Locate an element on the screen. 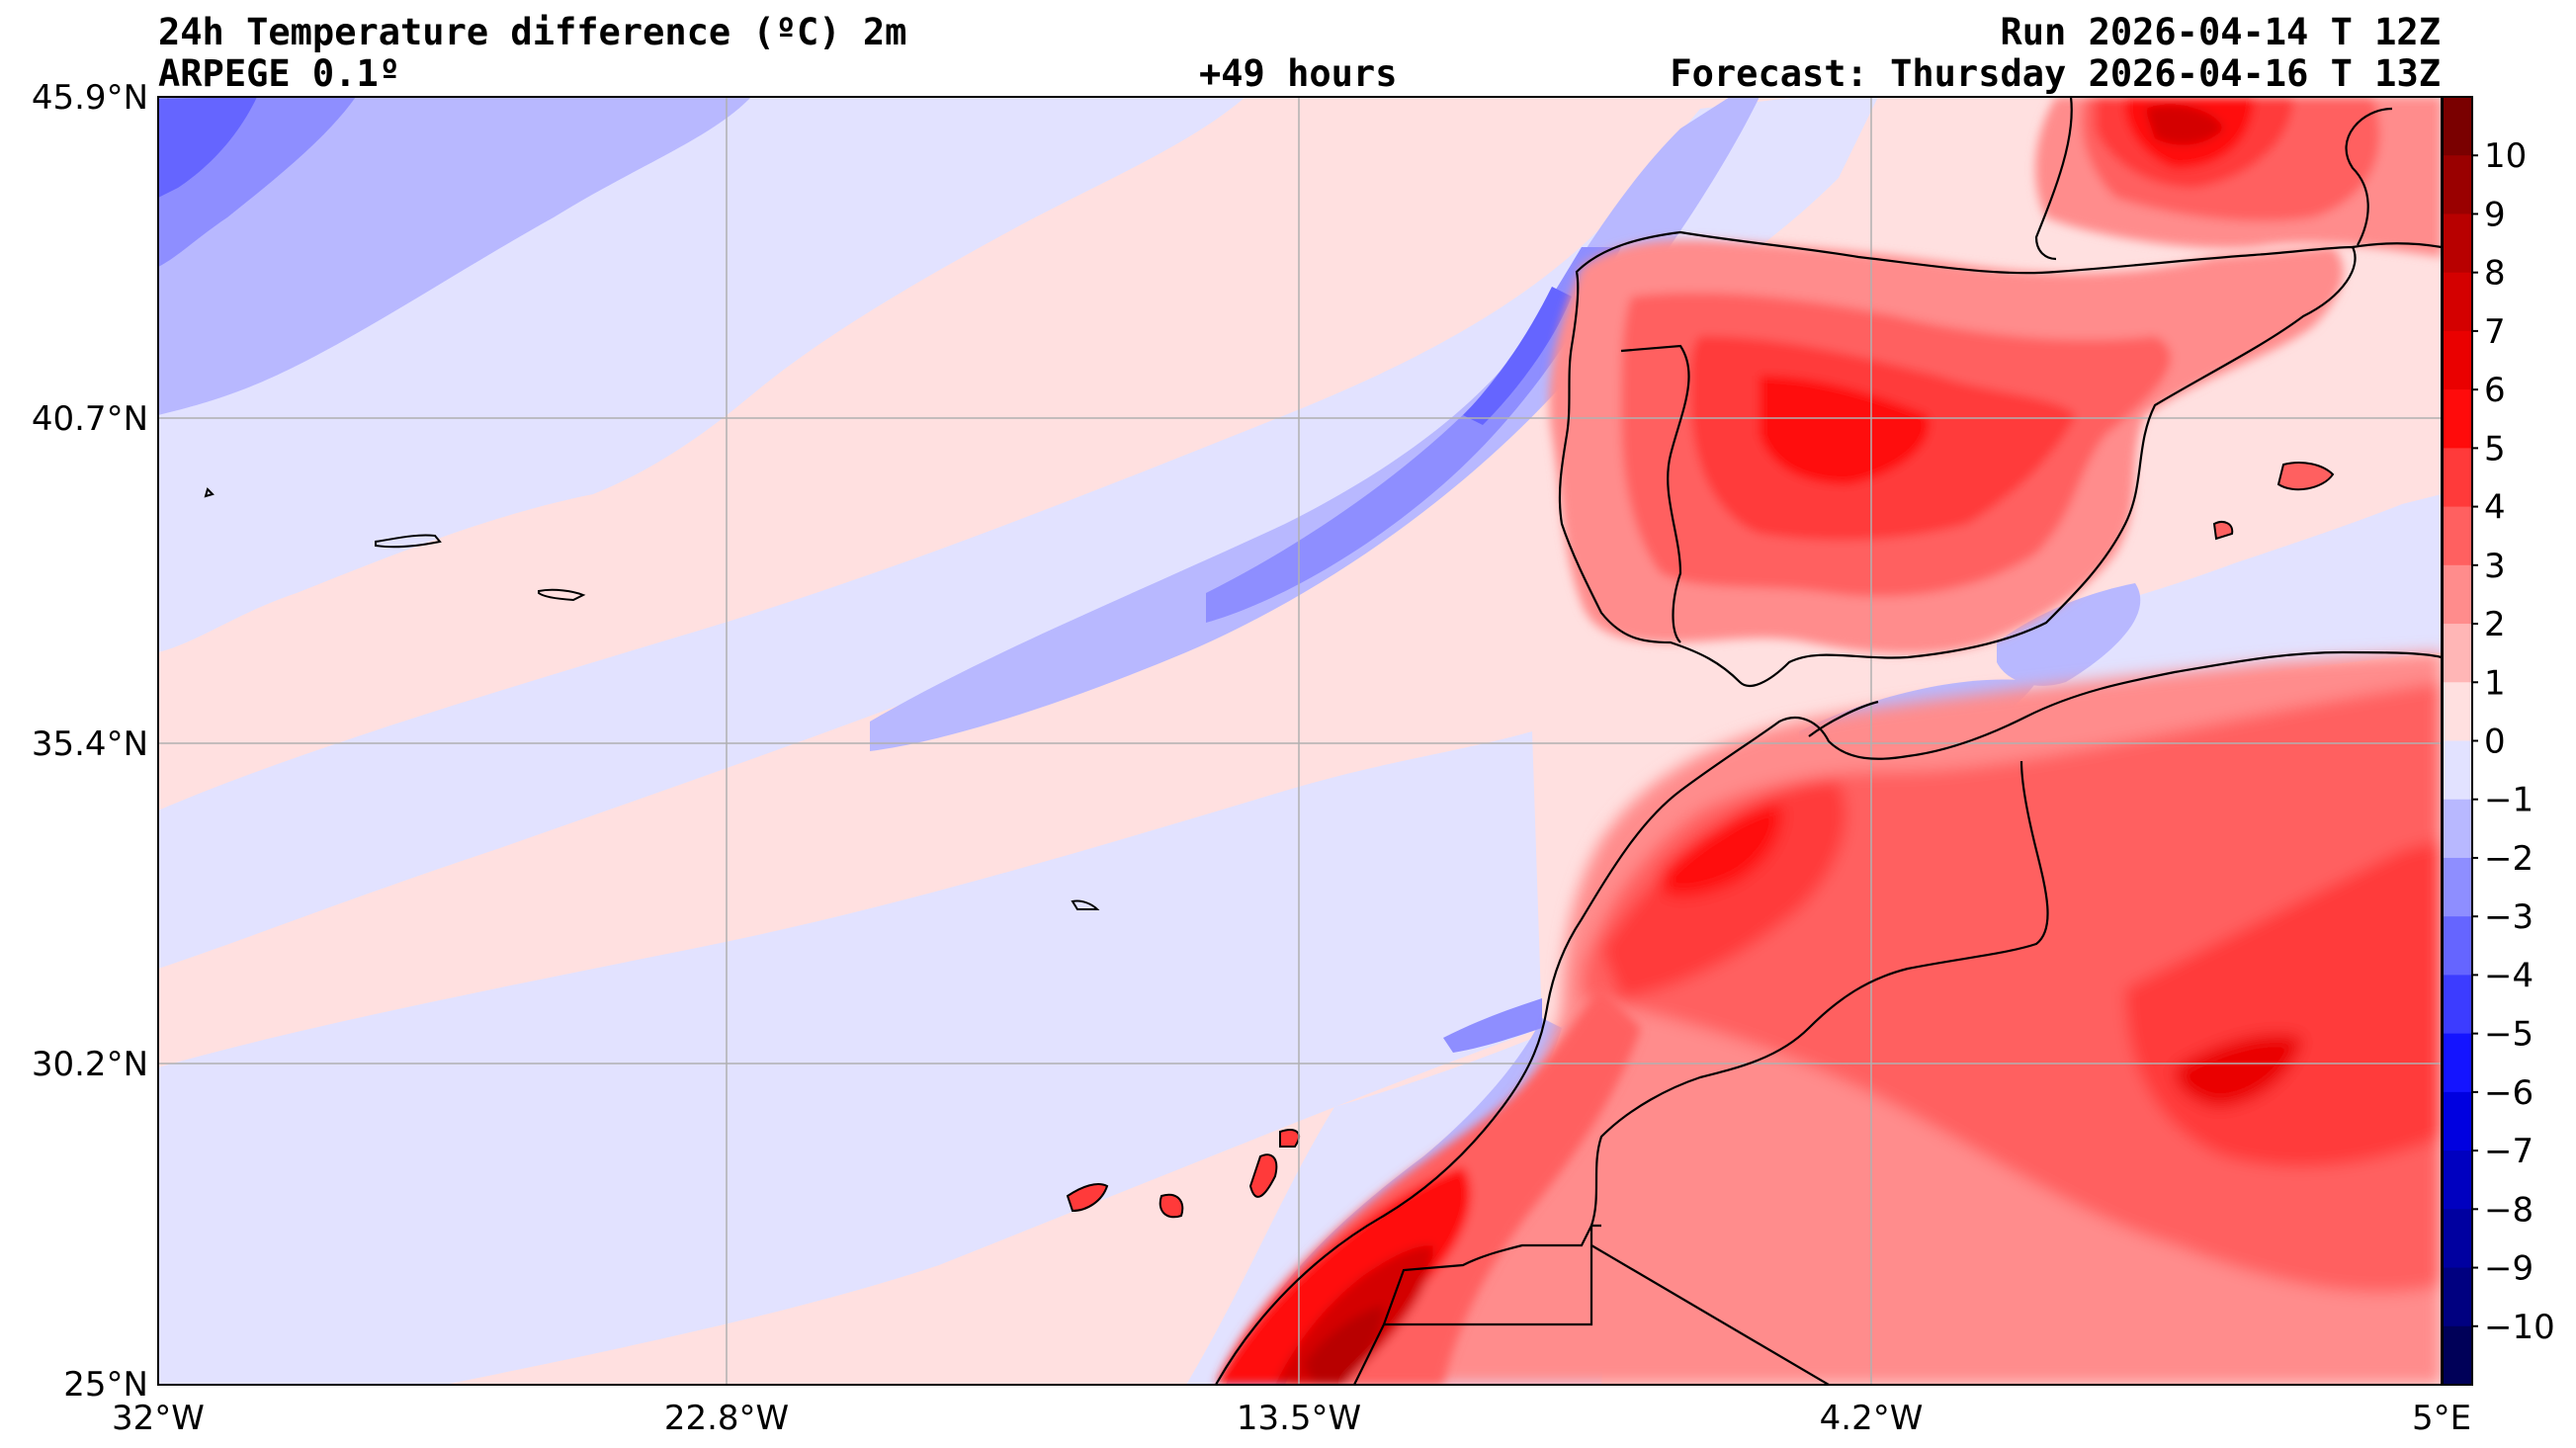  lon-label: 32°W is located at coordinates (158, 1418).